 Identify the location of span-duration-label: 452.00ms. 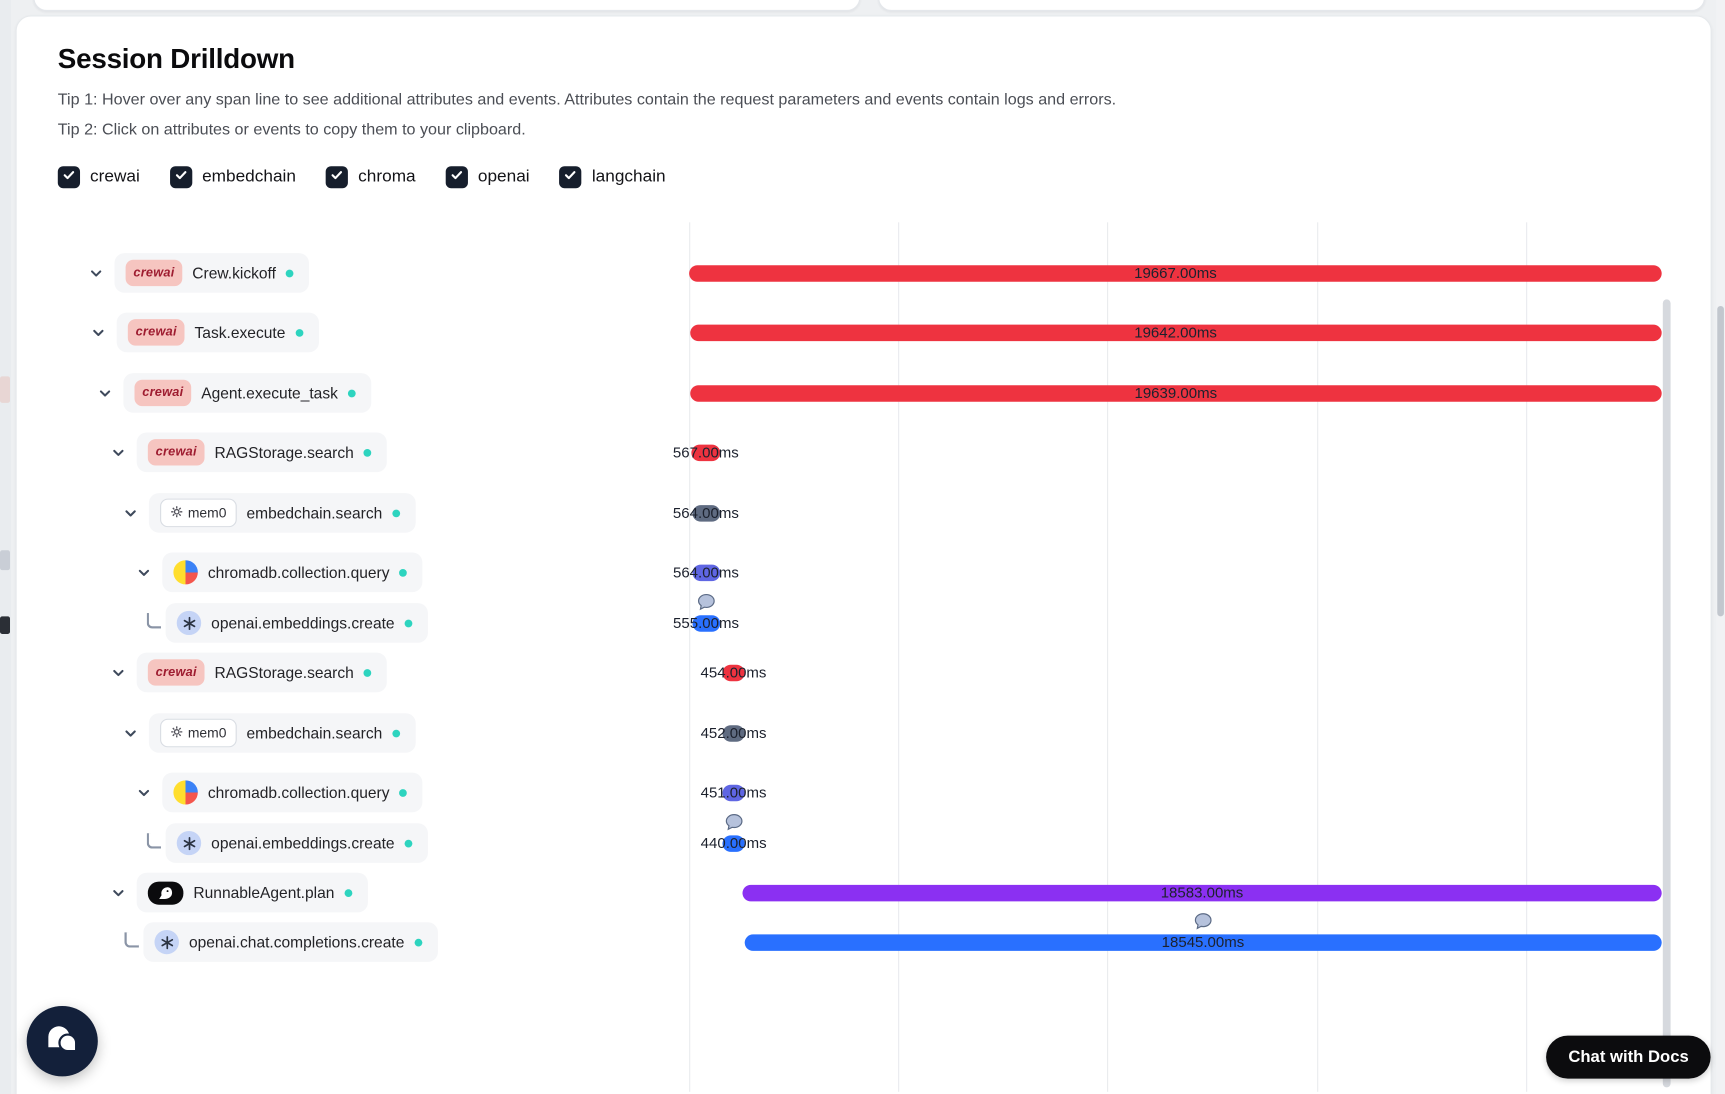
(733, 733).